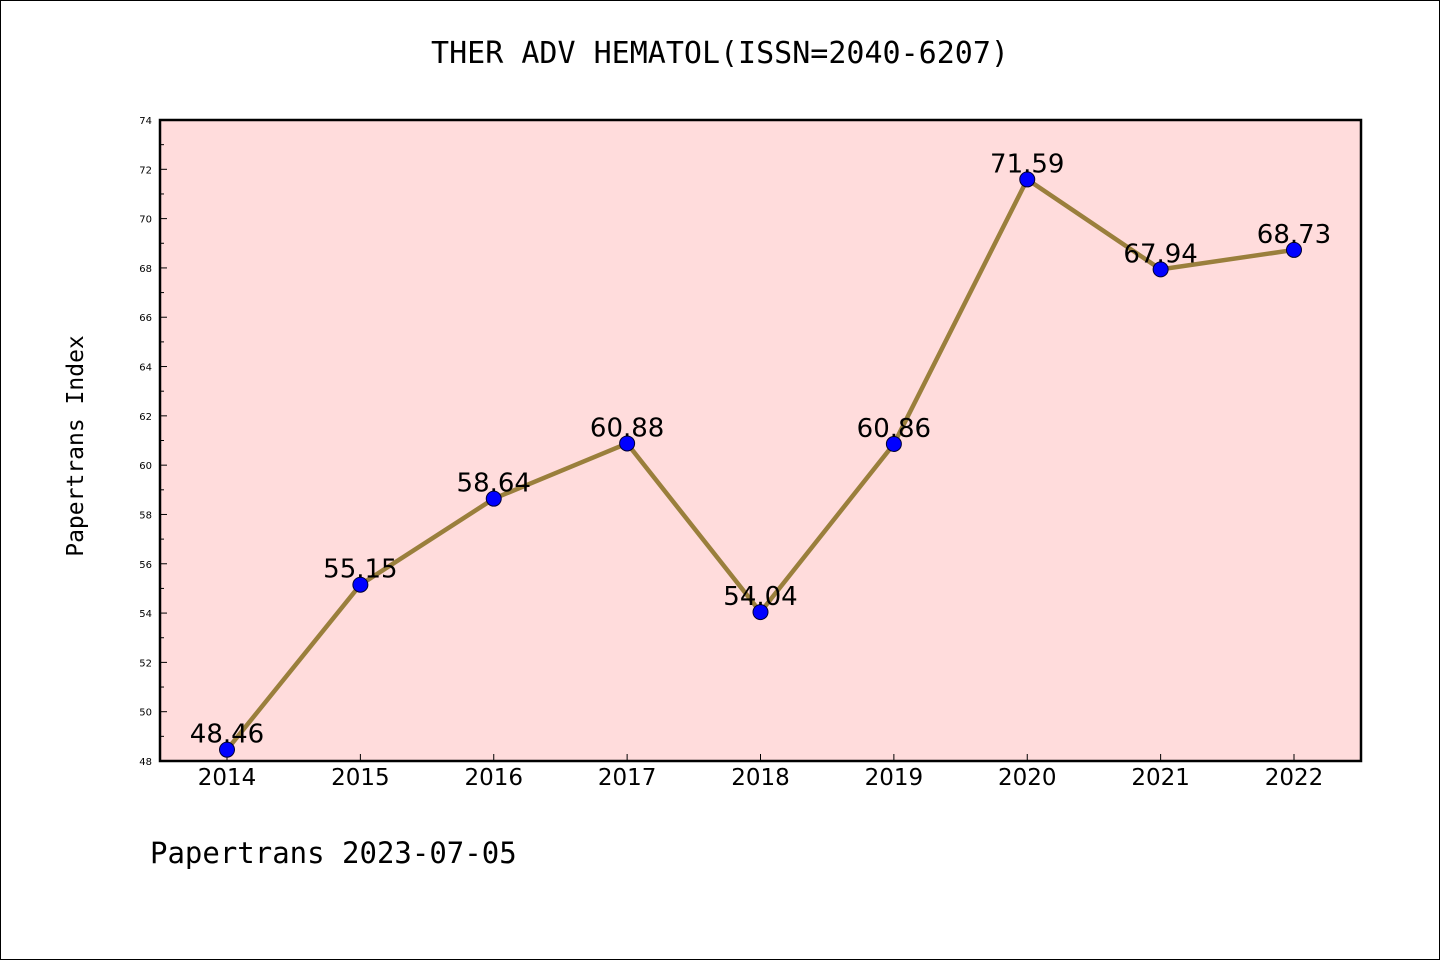 The width and height of the screenshot is (1440, 960). I want to click on y-tick-label: 52, so click(145, 663).